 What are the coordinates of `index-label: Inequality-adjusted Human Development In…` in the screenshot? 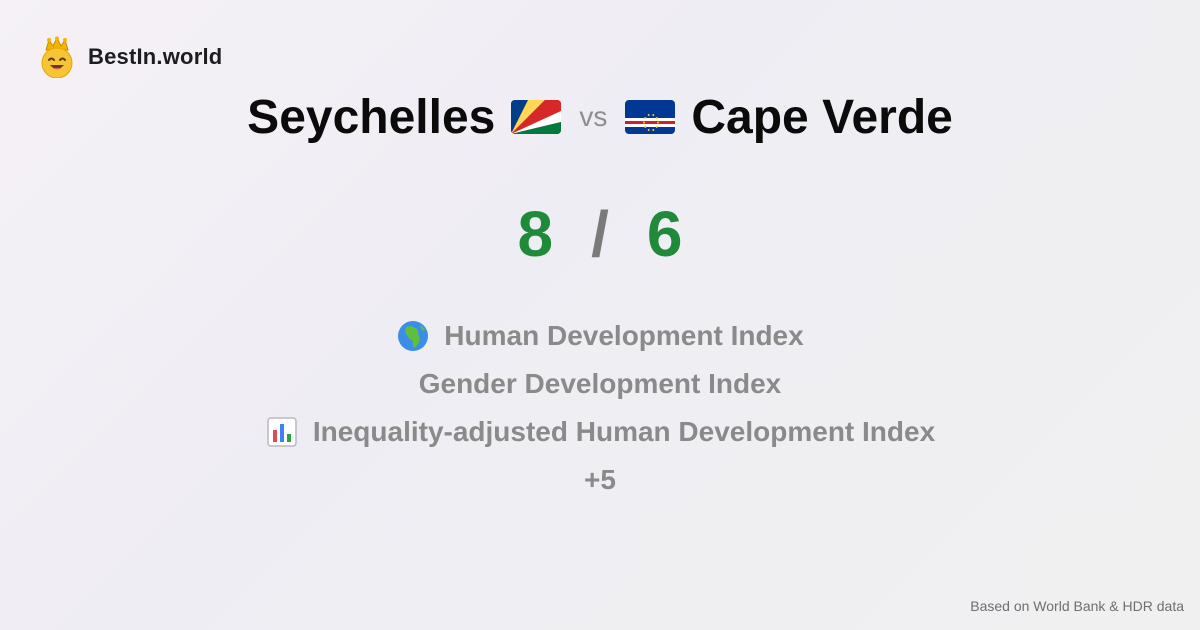 It's located at (624, 431).